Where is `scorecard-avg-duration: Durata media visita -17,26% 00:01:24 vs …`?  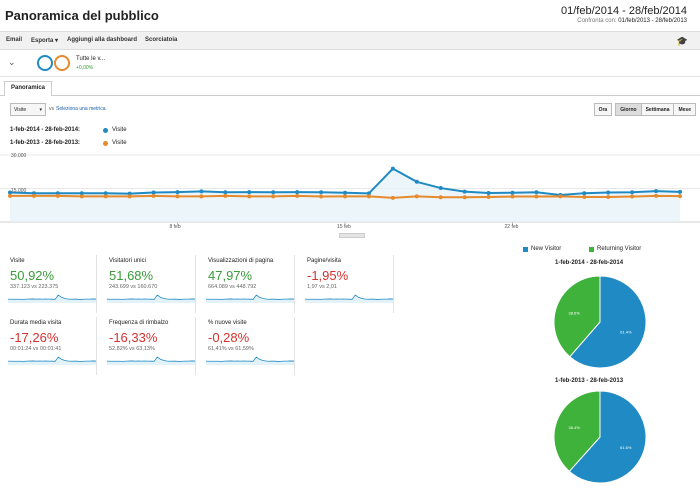 scorecard-avg-duration: Durata media visita -17,26% 00:01:24 vs … is located at coordinates (48, 346).